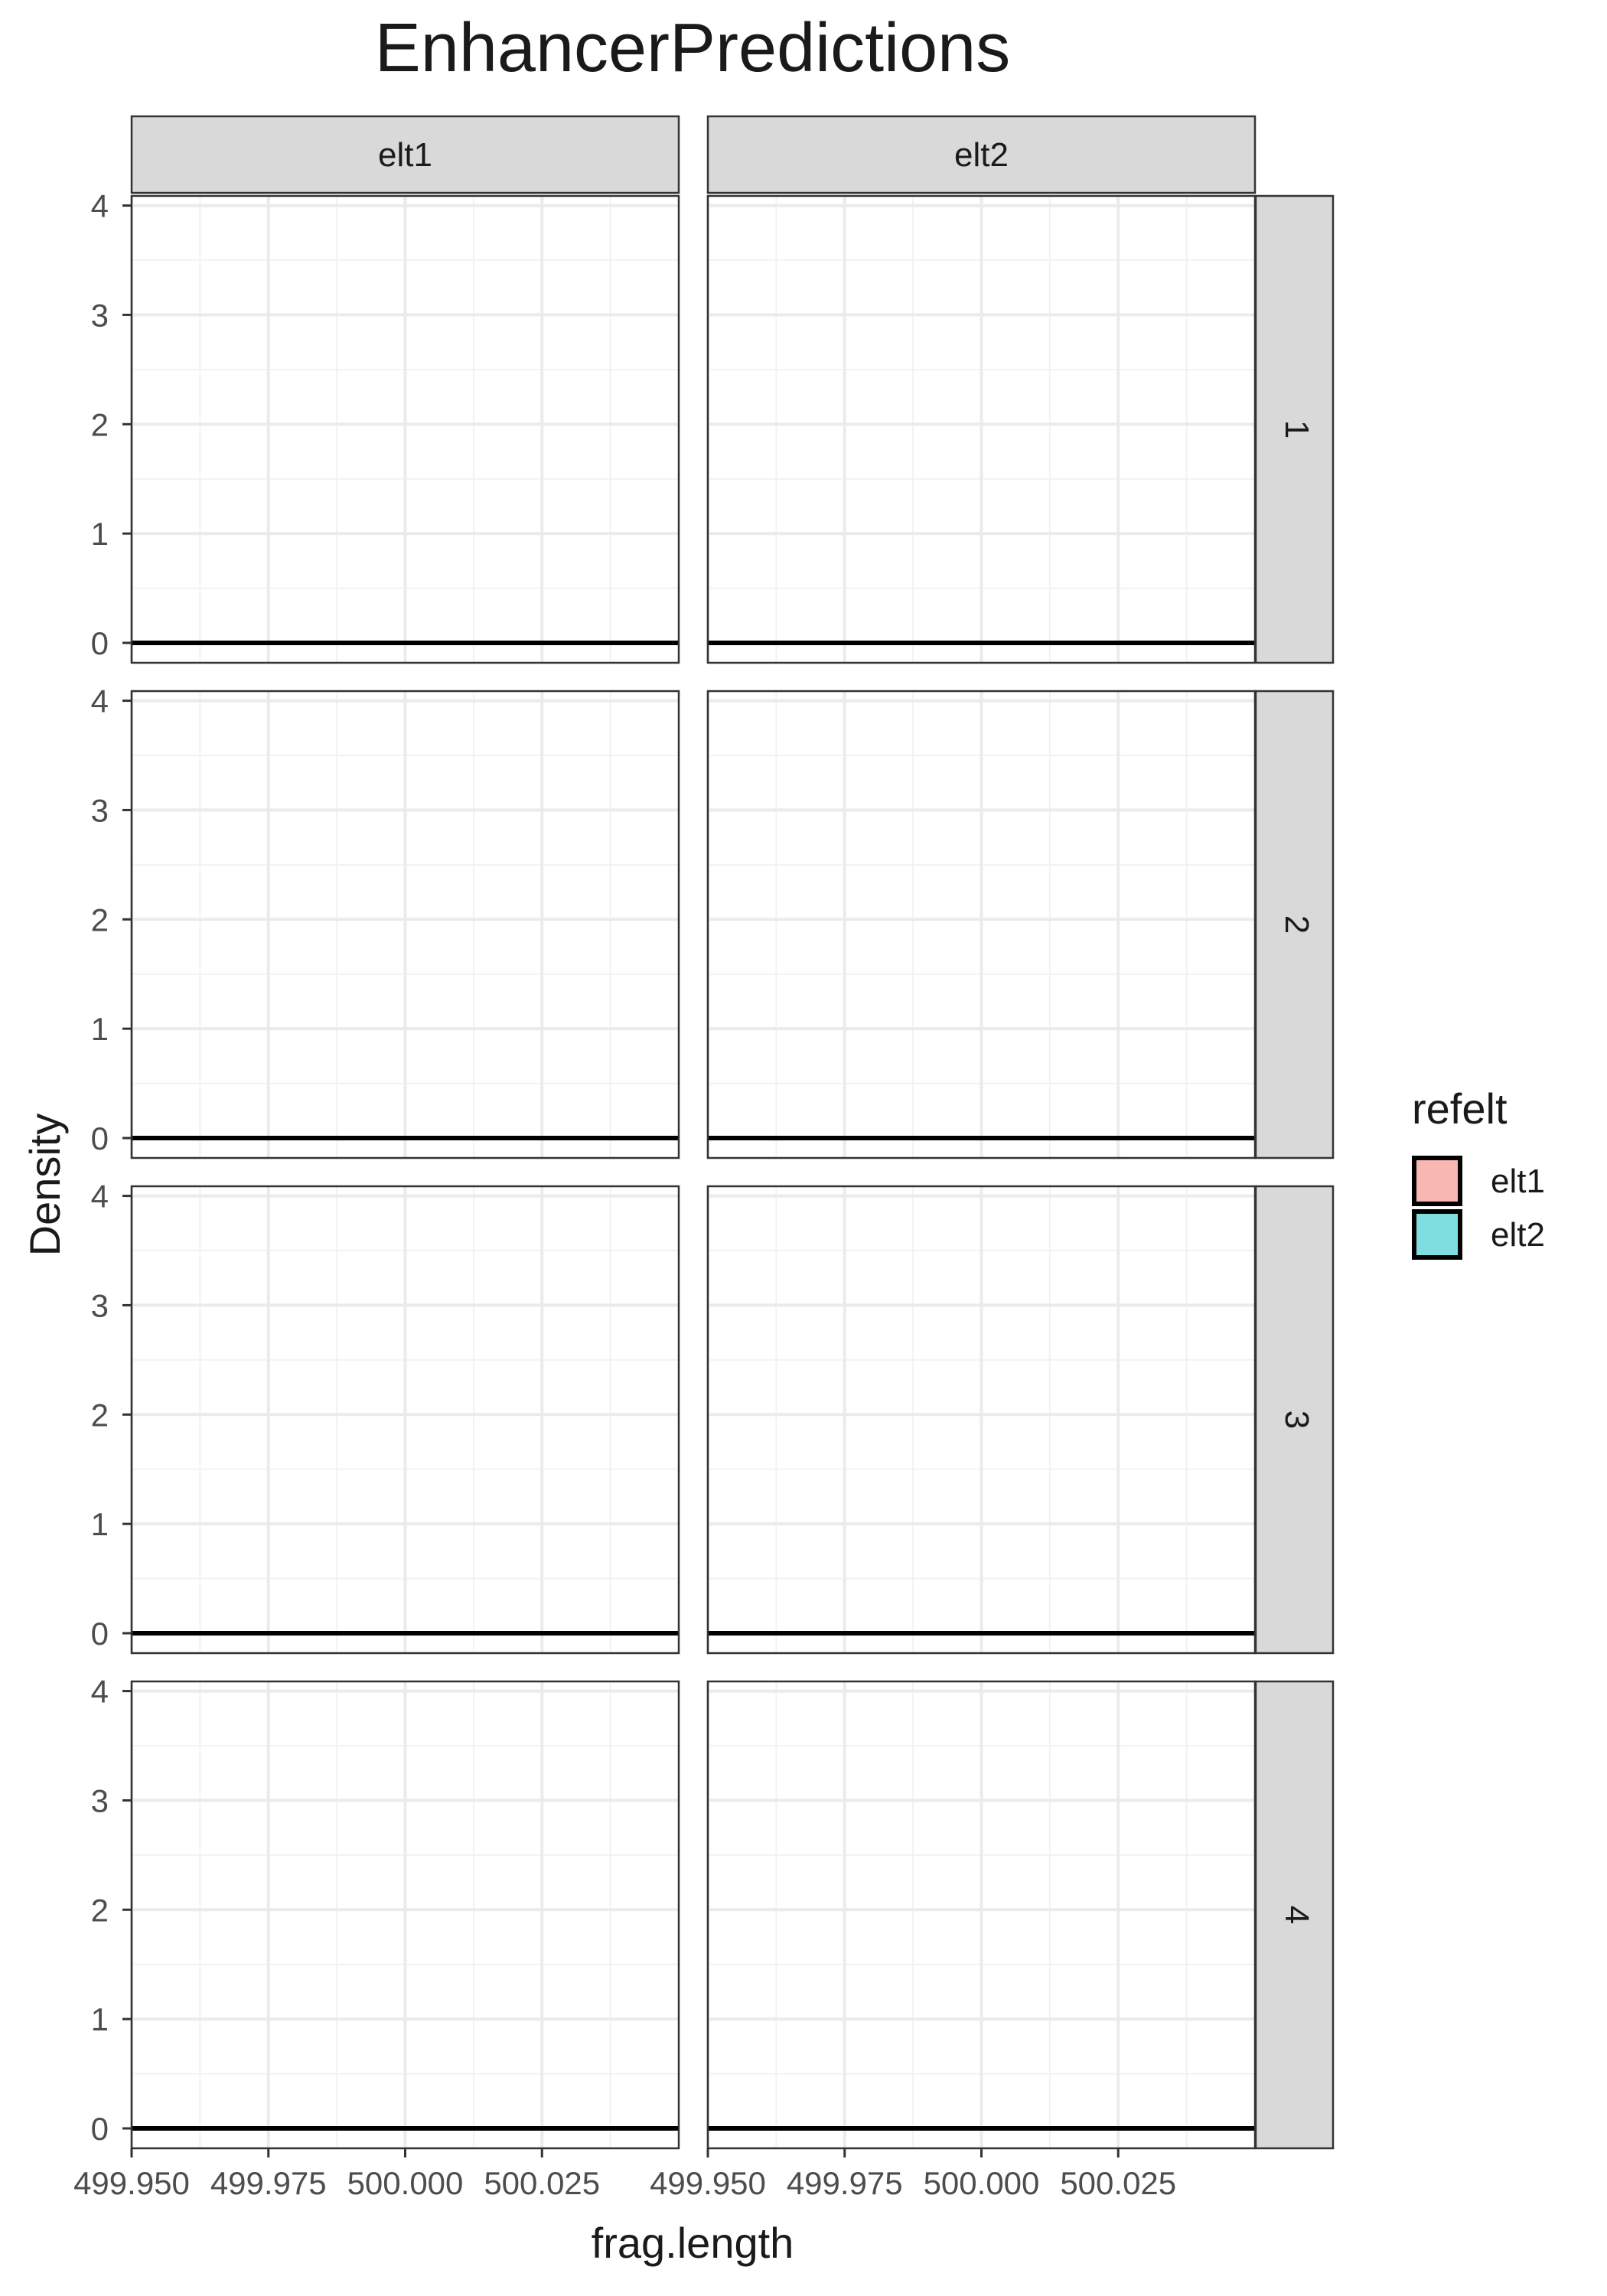 Image resolution: width=1607 pixels, height=2296 pixels. Describe the element at coordinates (1518, 1235) in the screenshot. I see `legend-item-label: elt2` at that location.